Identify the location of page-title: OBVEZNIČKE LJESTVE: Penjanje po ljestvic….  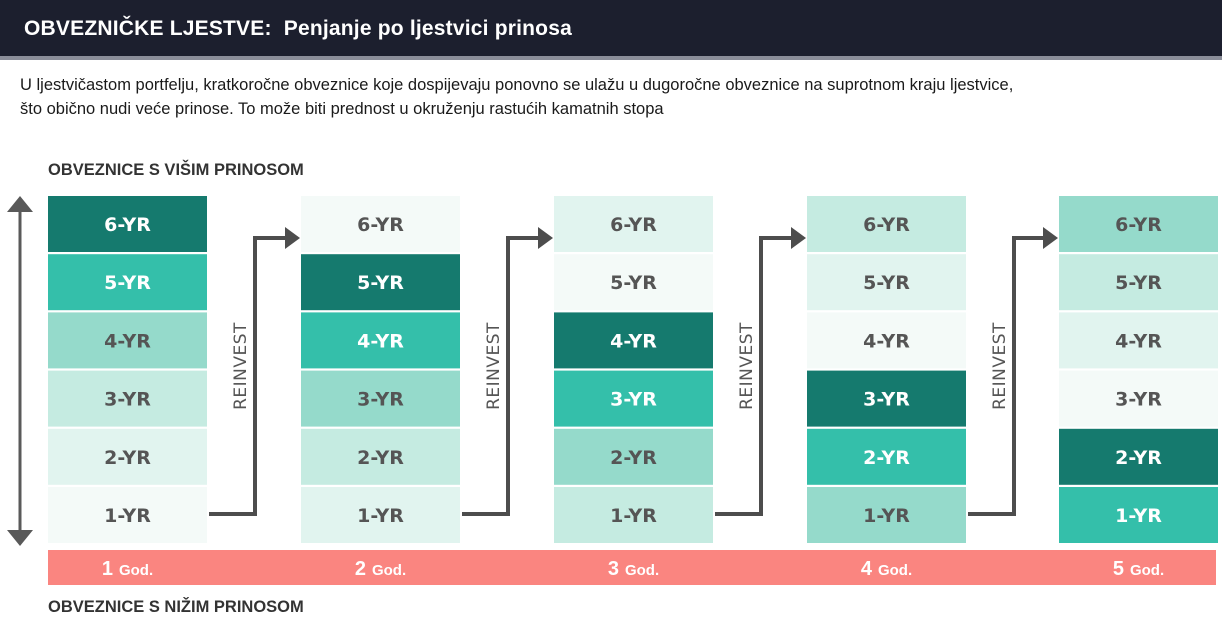
(298, 29).